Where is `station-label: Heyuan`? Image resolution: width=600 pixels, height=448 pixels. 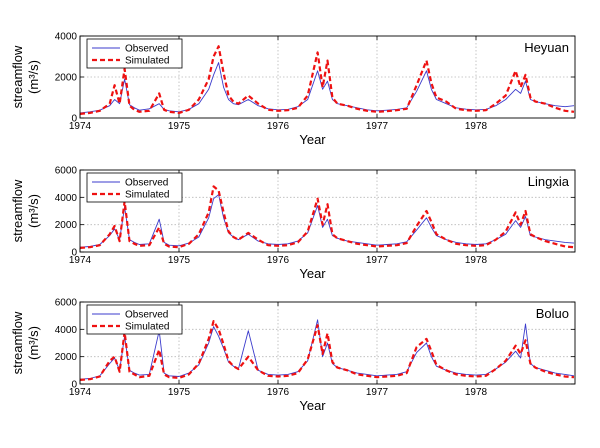
station-label: Heyuan is located at coordinates (546, 47).